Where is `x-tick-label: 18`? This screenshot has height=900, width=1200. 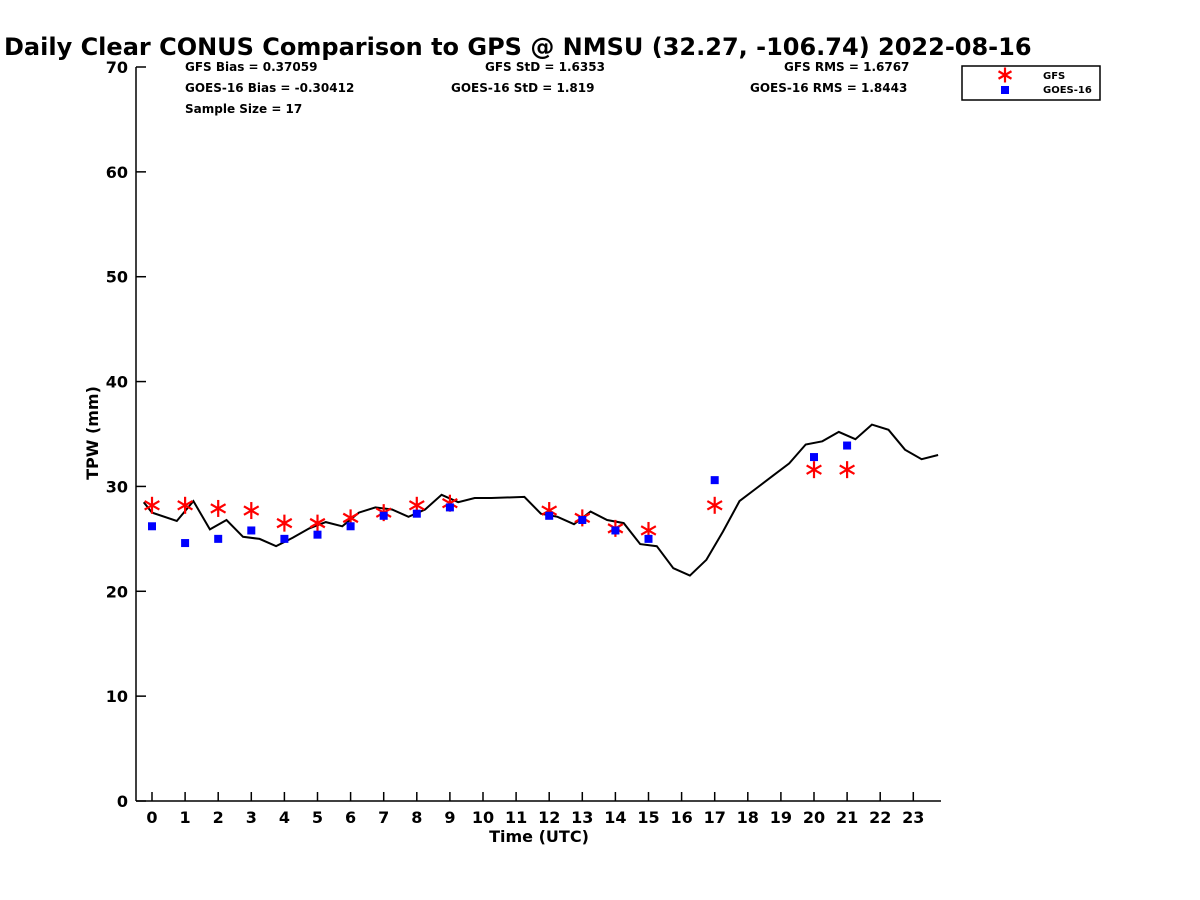
x-tick-label: 18 is located at coordinates (748, 817).